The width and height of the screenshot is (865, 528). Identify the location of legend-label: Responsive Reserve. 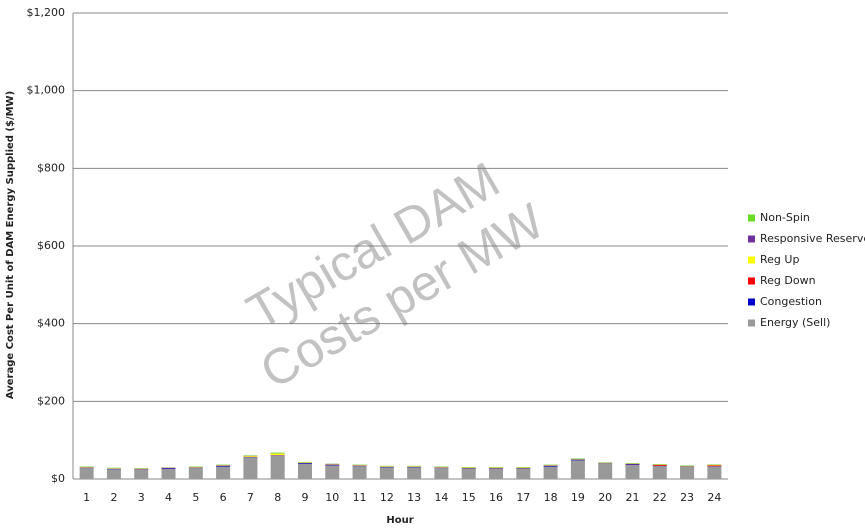
(812, 238).